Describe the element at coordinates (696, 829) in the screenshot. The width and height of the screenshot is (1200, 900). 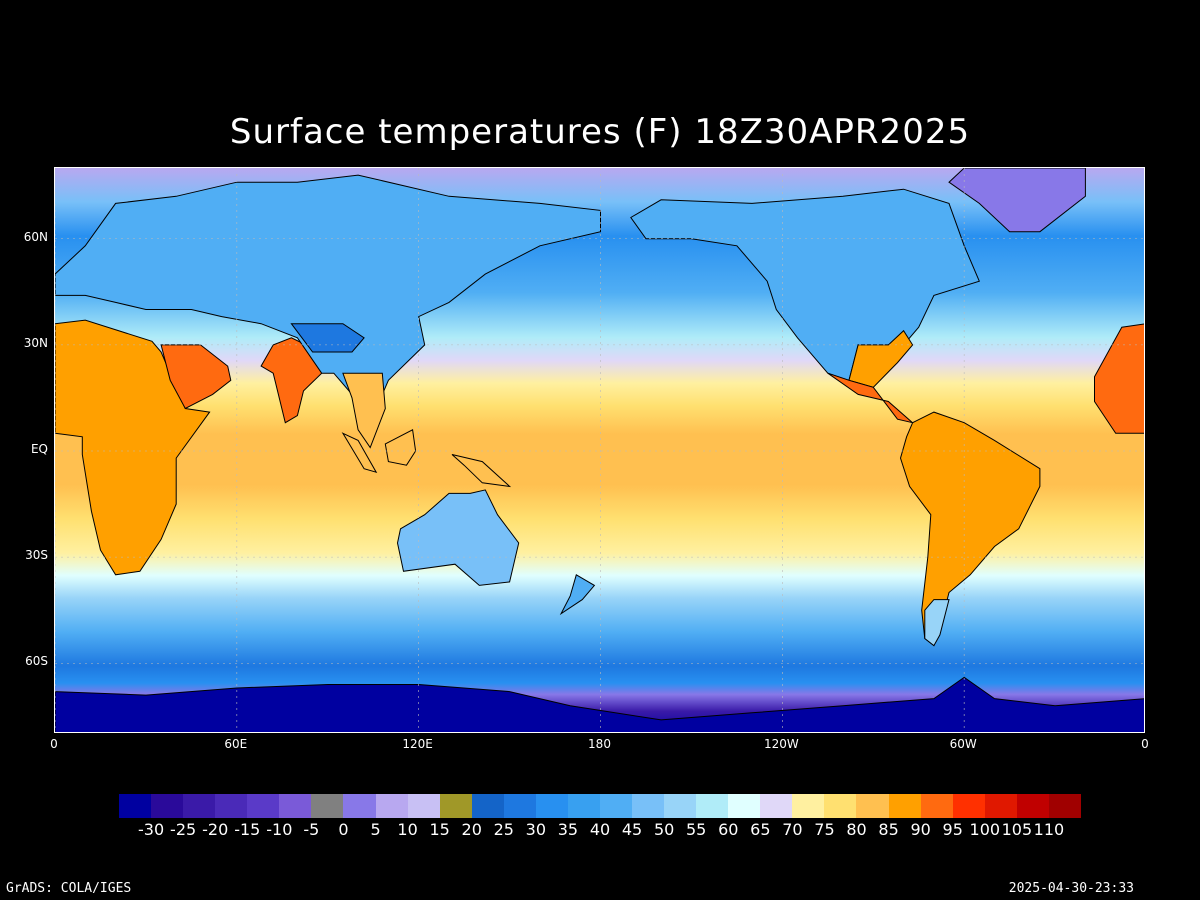
I see `color-legend-label: 55` at that location.